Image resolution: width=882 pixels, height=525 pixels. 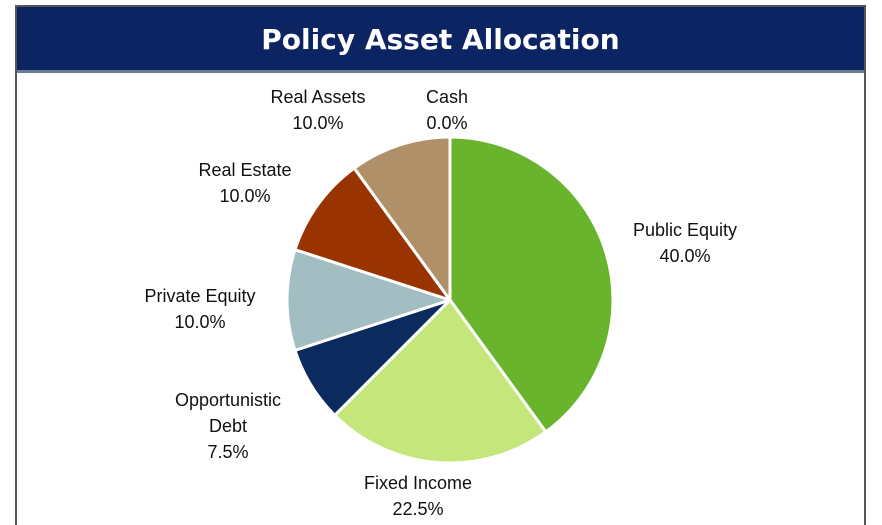 What do you see at coordinates (418, 509) in the screenshot?
I see `value-label: 22.5%` at bounding box center [418, 509].